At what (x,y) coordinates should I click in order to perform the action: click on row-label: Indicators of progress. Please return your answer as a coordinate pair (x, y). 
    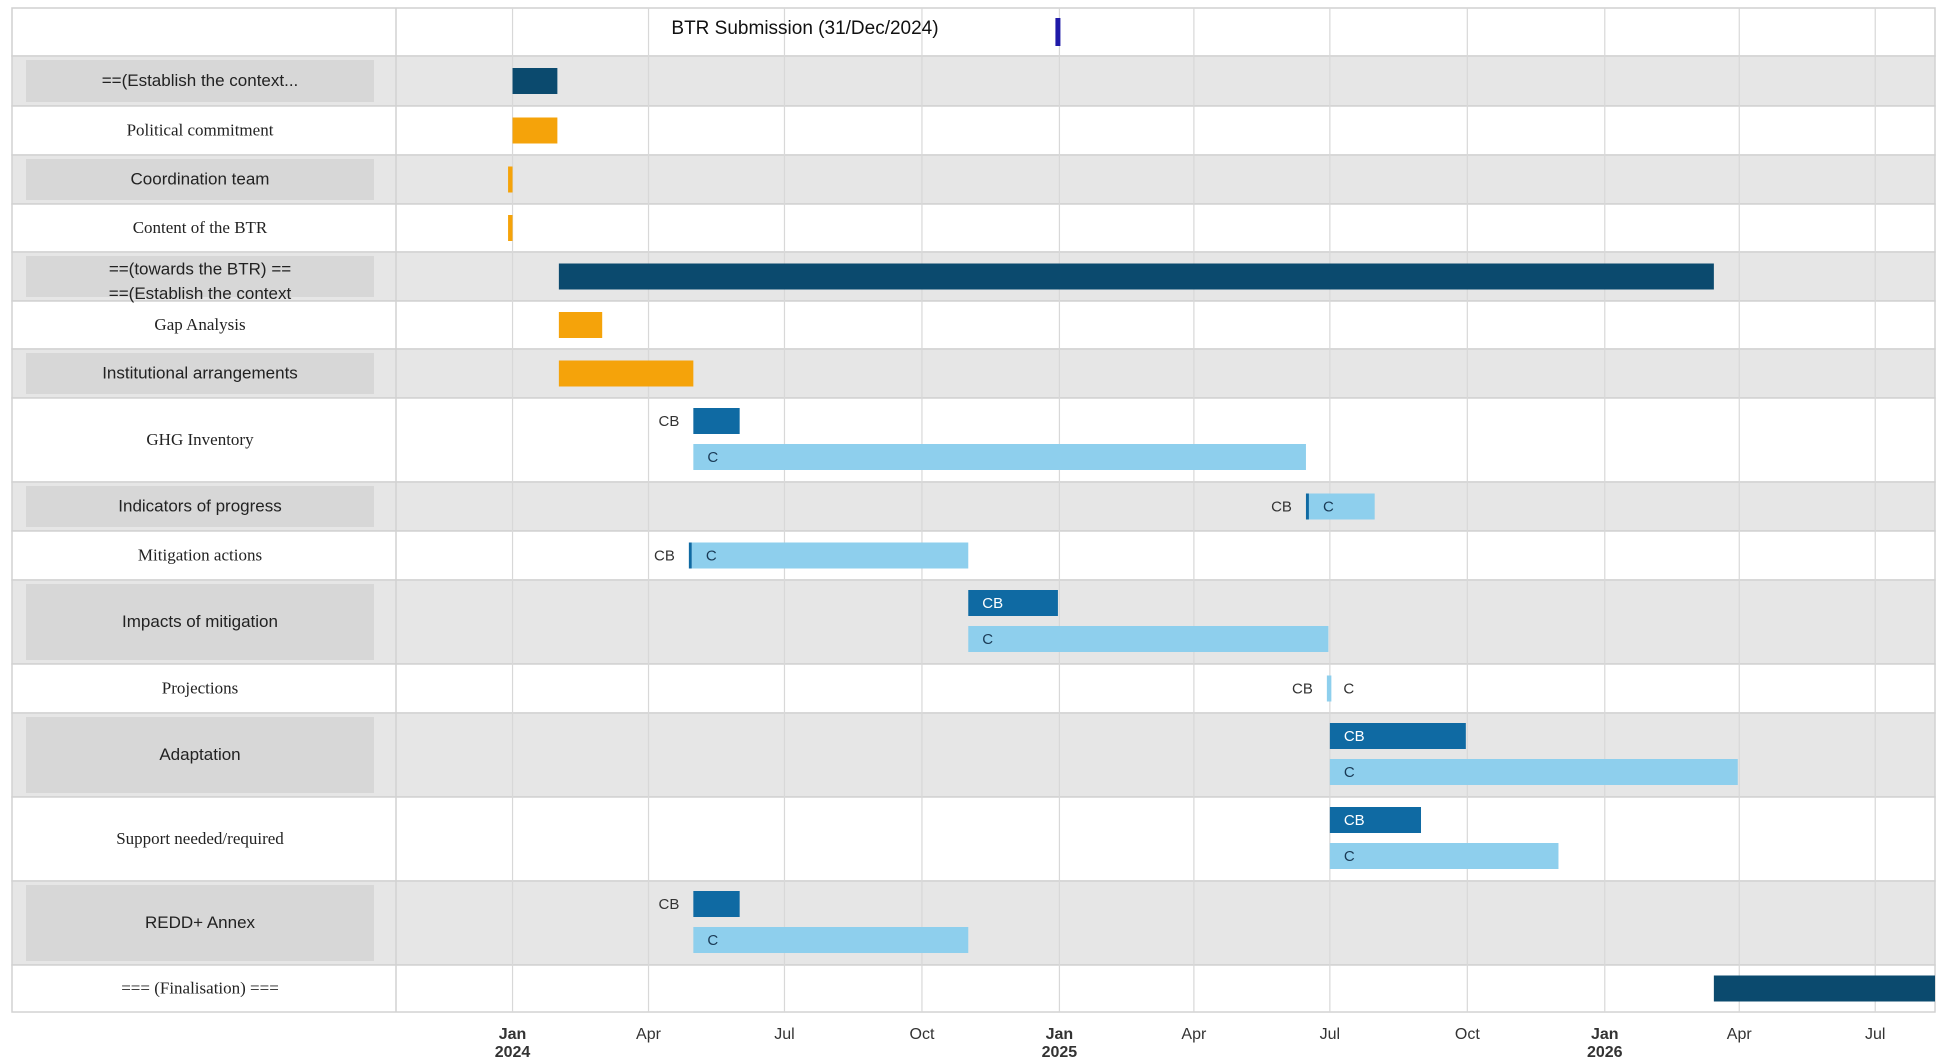
    Looking at the image, I should click on (199, 506).